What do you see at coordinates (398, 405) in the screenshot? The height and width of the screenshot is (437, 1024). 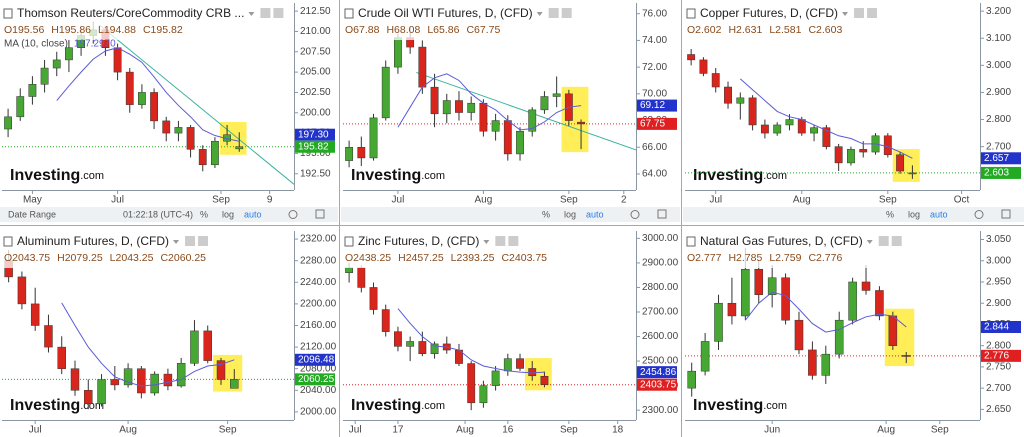 I see `watermark: Investing.com` at bounding box center [398, 405].